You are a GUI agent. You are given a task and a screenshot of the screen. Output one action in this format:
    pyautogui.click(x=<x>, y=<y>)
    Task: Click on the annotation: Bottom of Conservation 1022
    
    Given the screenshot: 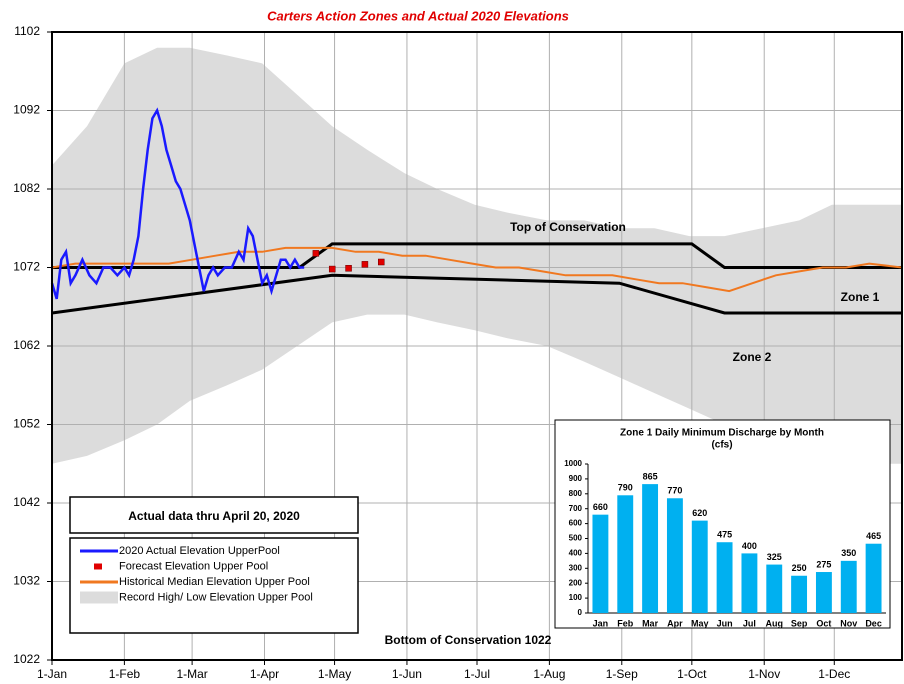 What is the action you would take?
    pyautogui.click(x=468, y=640)
    